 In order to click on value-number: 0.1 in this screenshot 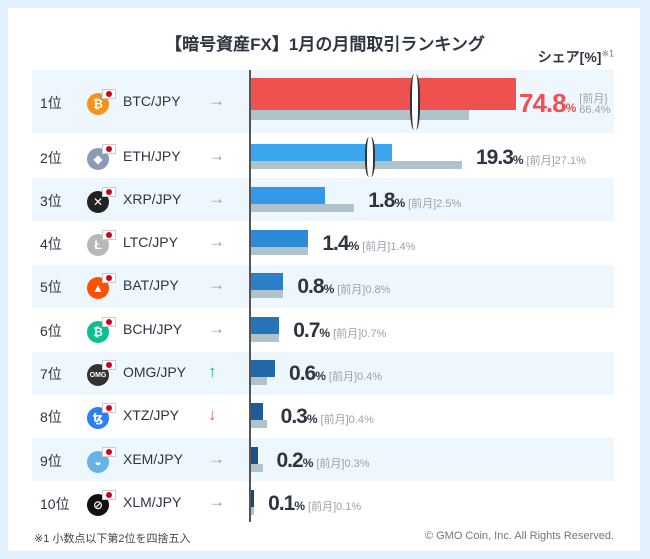, I will do `click(281, 503)`.